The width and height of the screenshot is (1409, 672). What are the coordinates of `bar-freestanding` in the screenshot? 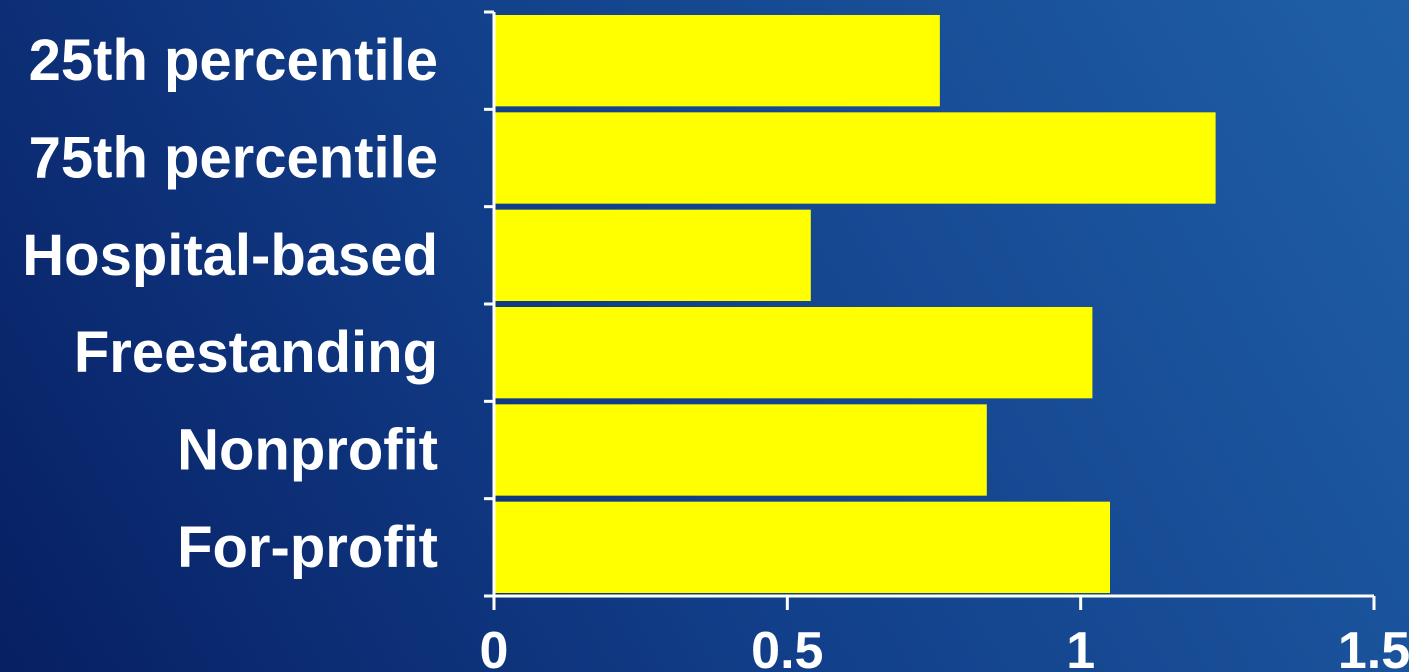 It's located at (793, 353).